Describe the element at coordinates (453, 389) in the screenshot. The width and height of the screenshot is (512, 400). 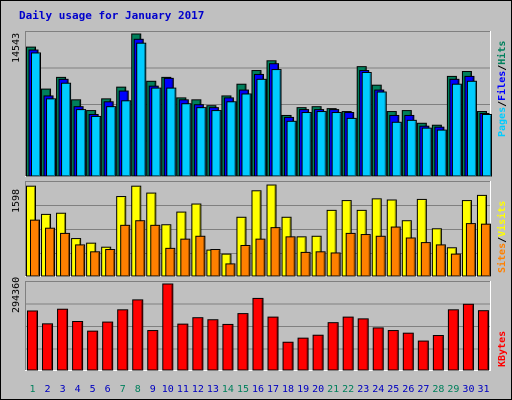
I see `day-label: 29` at that location.